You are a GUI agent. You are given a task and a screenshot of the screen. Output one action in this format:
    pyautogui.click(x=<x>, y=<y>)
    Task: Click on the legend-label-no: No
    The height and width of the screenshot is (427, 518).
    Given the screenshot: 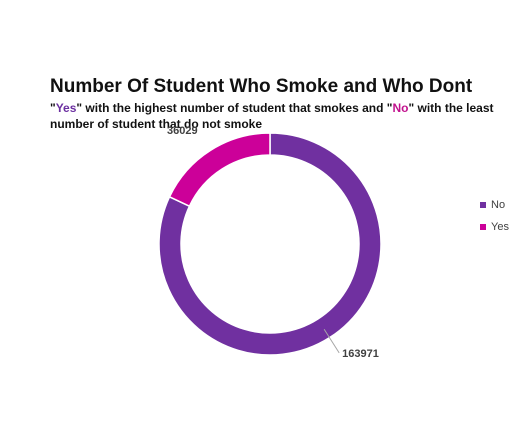 What is the action you would take?
    pyautogui.click(x=498, y=205)
    